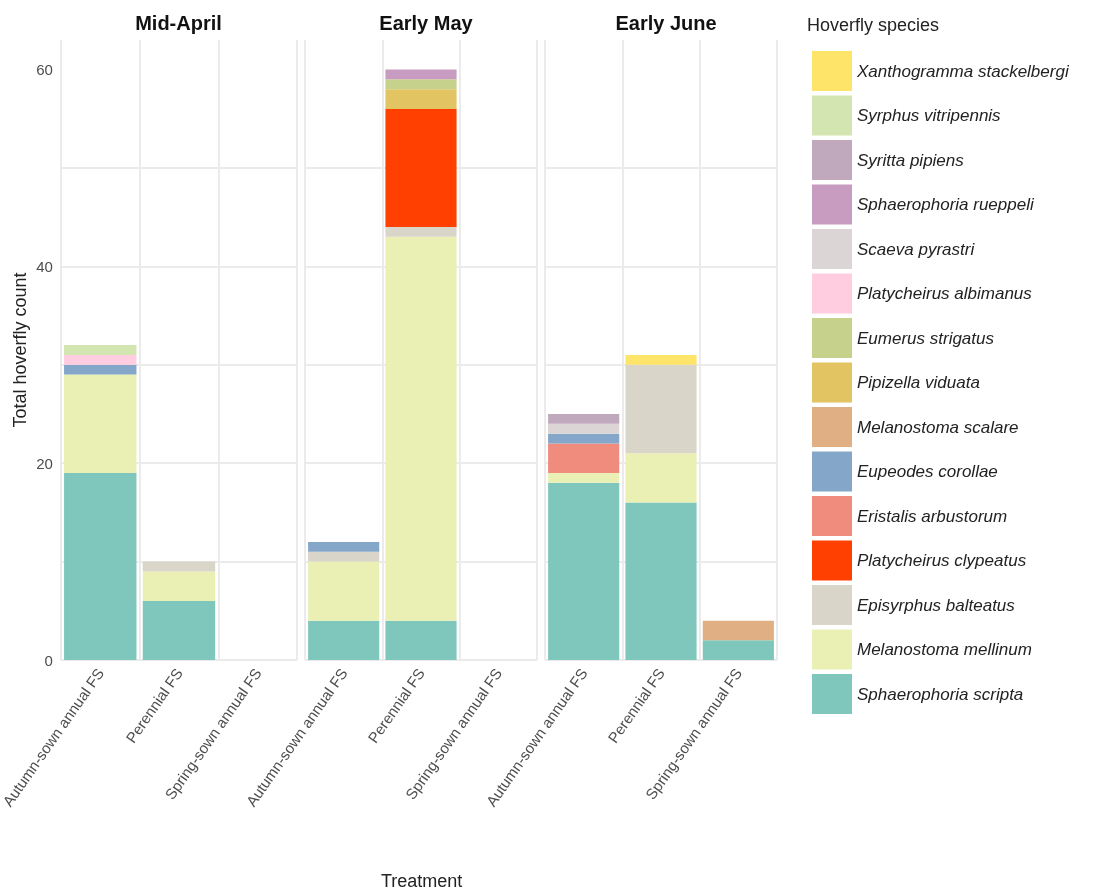 The image size is (1110, 896). I want to click on legend-label: Scaeva pyrastri, so click(916, 249).